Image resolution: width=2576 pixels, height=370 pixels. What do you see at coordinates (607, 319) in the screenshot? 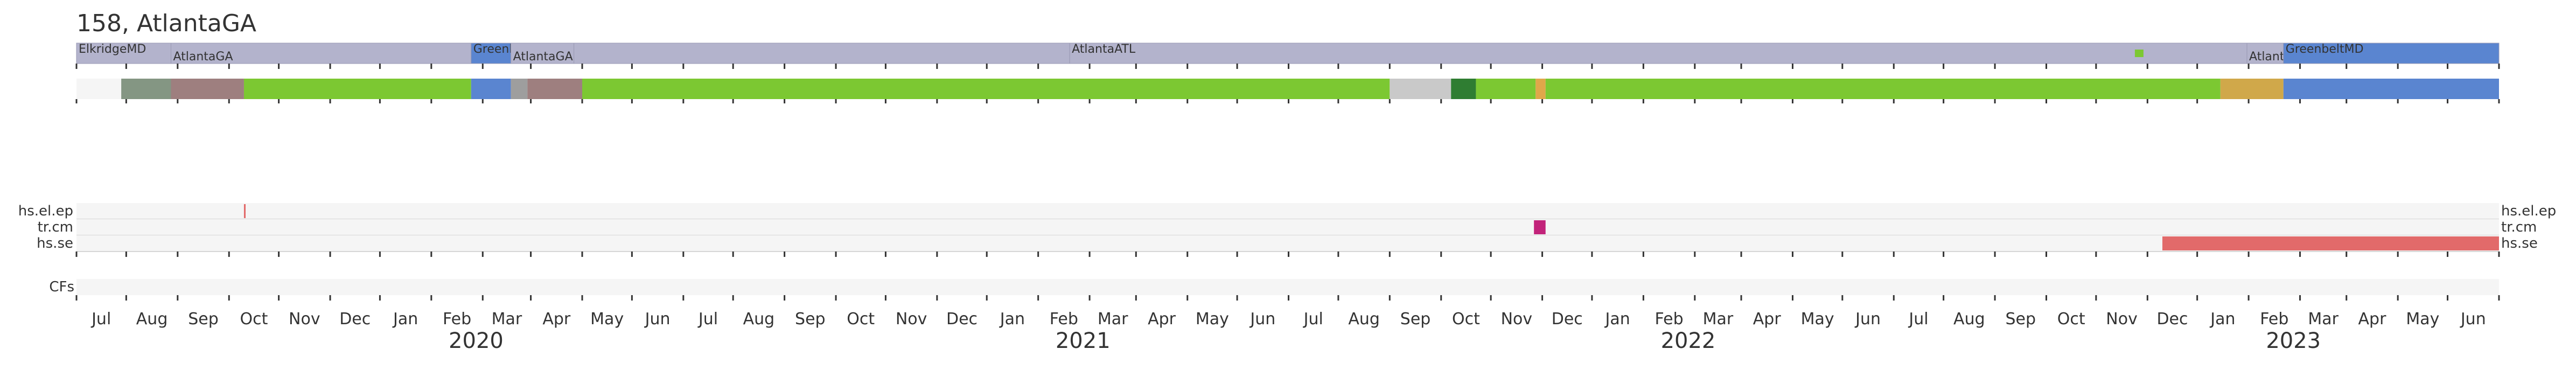
I see `month-label-10: May` at bounding box center [607, 319].